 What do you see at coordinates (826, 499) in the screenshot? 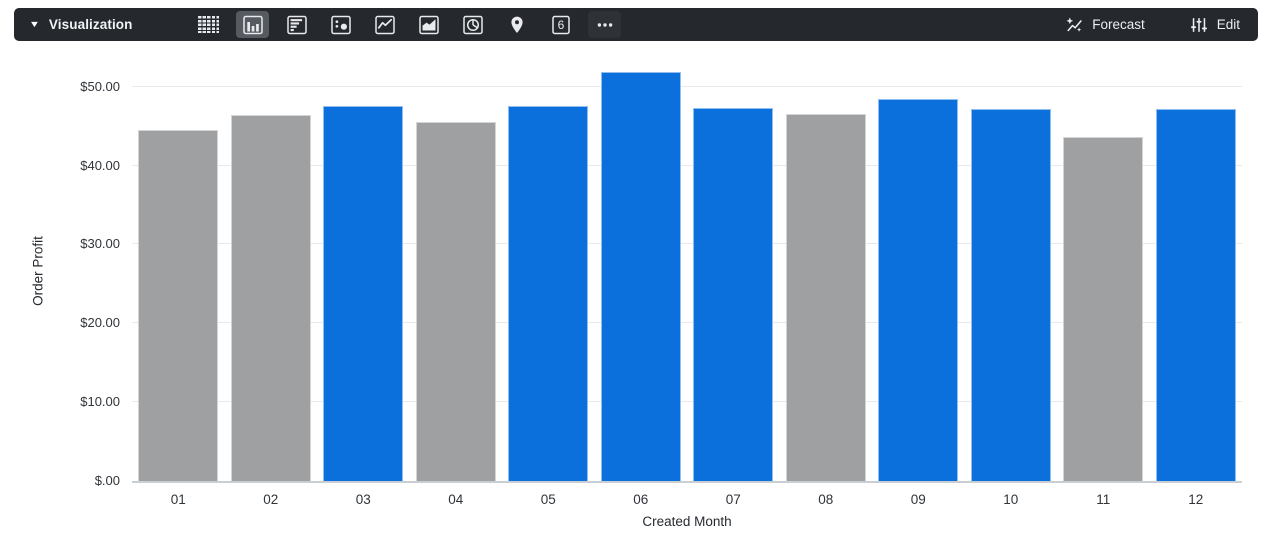
I see `x-axis-tick-label: 08` at bounding box center [826, 499].